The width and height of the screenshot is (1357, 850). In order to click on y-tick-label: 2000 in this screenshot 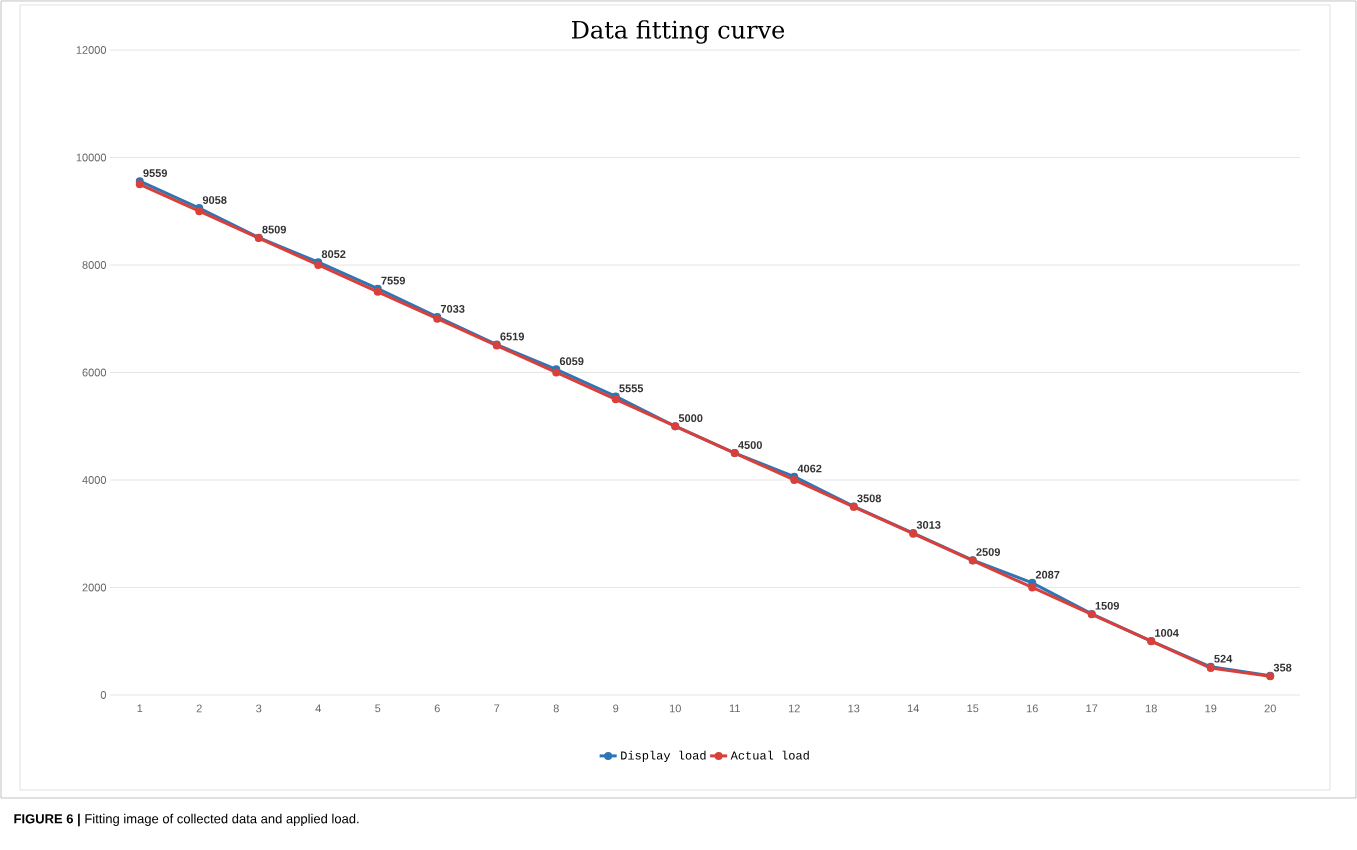, I will do `click(94, 587)`.